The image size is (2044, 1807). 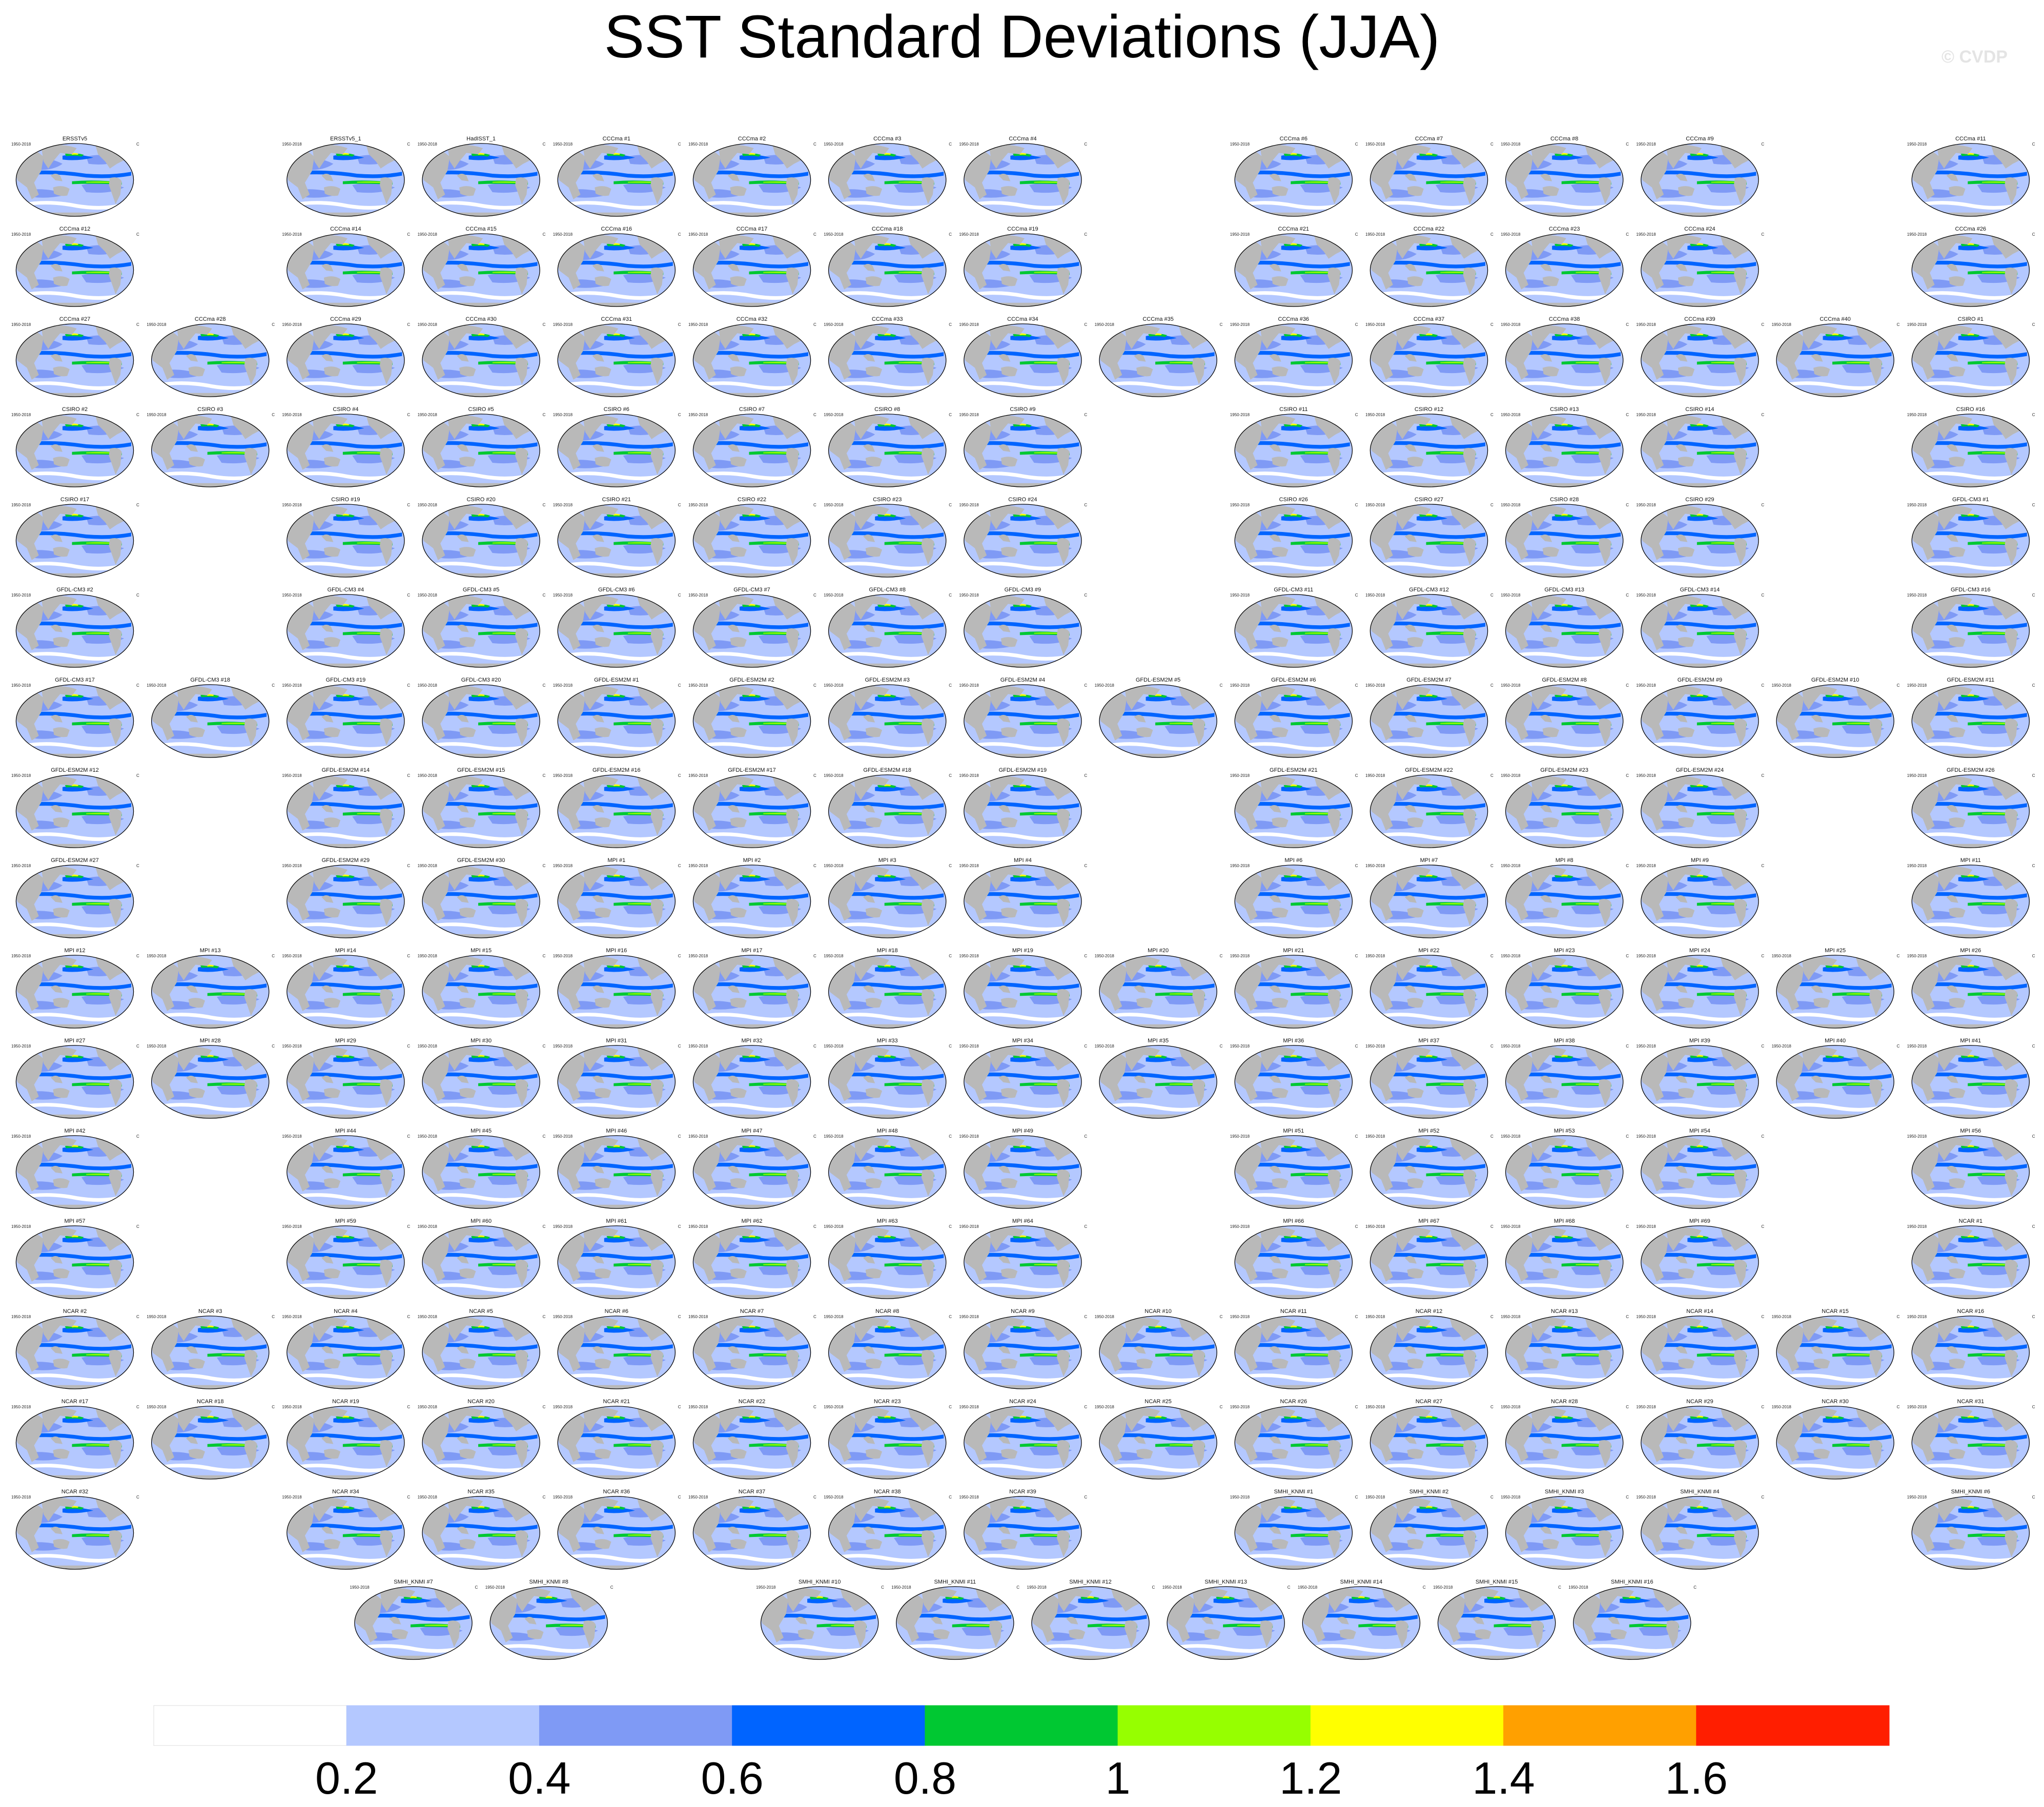 What do you see at coordinates (888, 1439) in the screenshot?
I see `map-panel: NCAR #23 1950-2018 C` at bounding box center [888, 1439].